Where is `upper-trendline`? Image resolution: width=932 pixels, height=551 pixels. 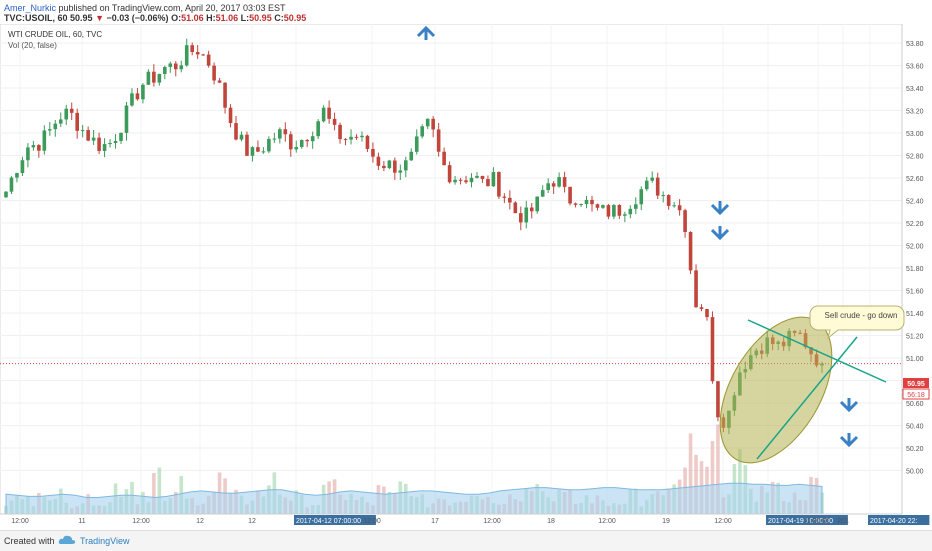
upper-trendline is located at coordinates (817, 351).